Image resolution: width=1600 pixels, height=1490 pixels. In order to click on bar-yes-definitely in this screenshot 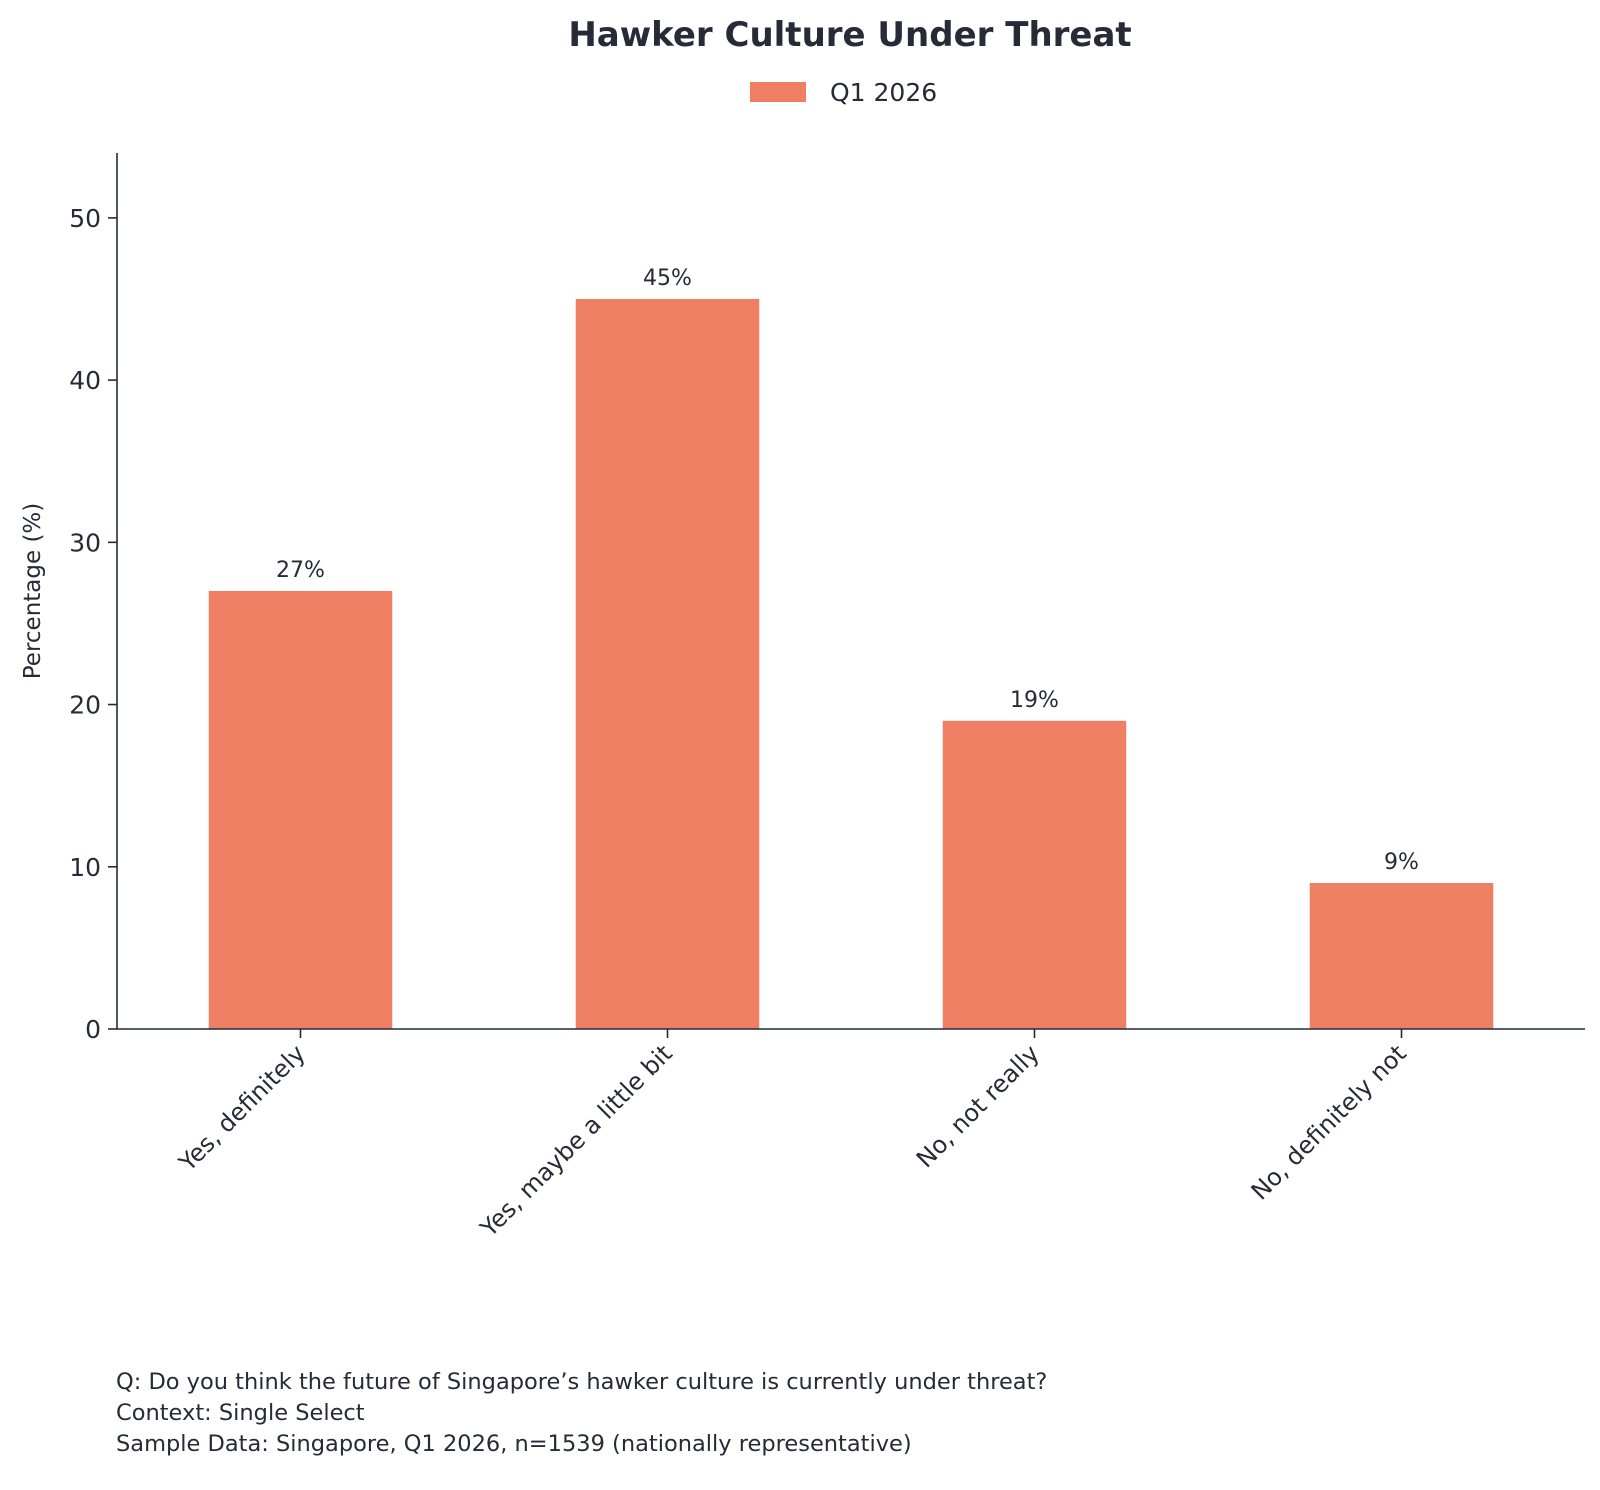, I will do `click(300, 810)`.